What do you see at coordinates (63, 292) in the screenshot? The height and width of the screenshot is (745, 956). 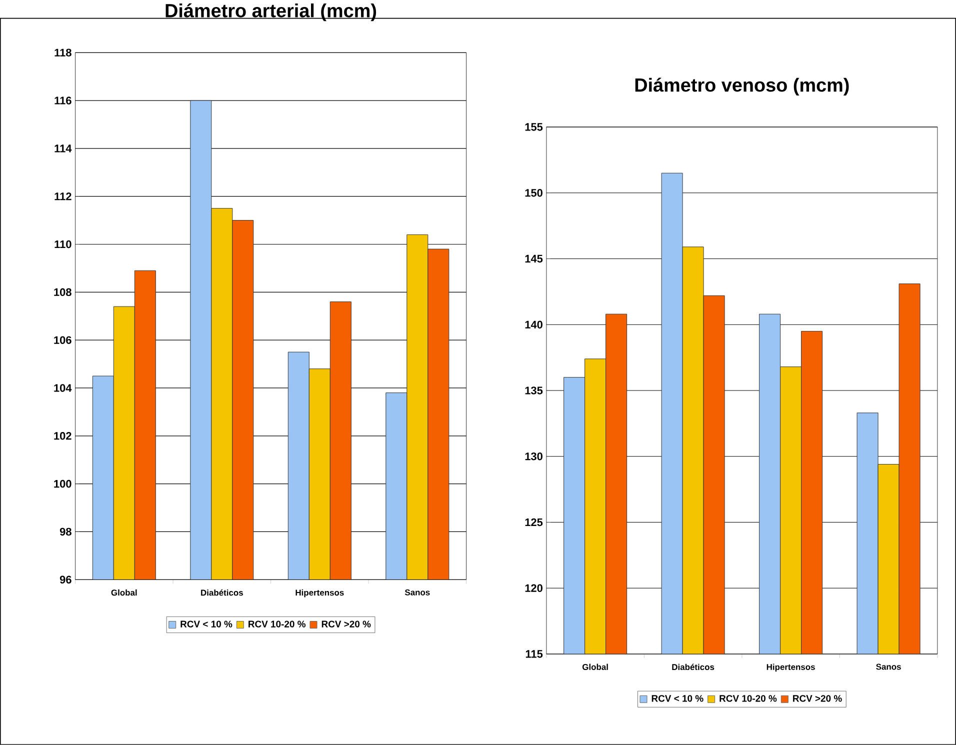 I see `y-tick-label: 108` at bounding box center [63, 292].